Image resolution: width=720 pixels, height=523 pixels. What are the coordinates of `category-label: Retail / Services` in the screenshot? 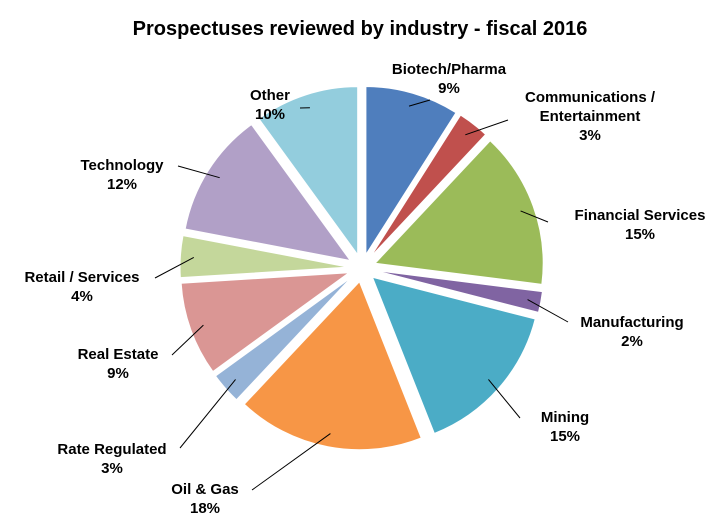 It's located at (82, 277).